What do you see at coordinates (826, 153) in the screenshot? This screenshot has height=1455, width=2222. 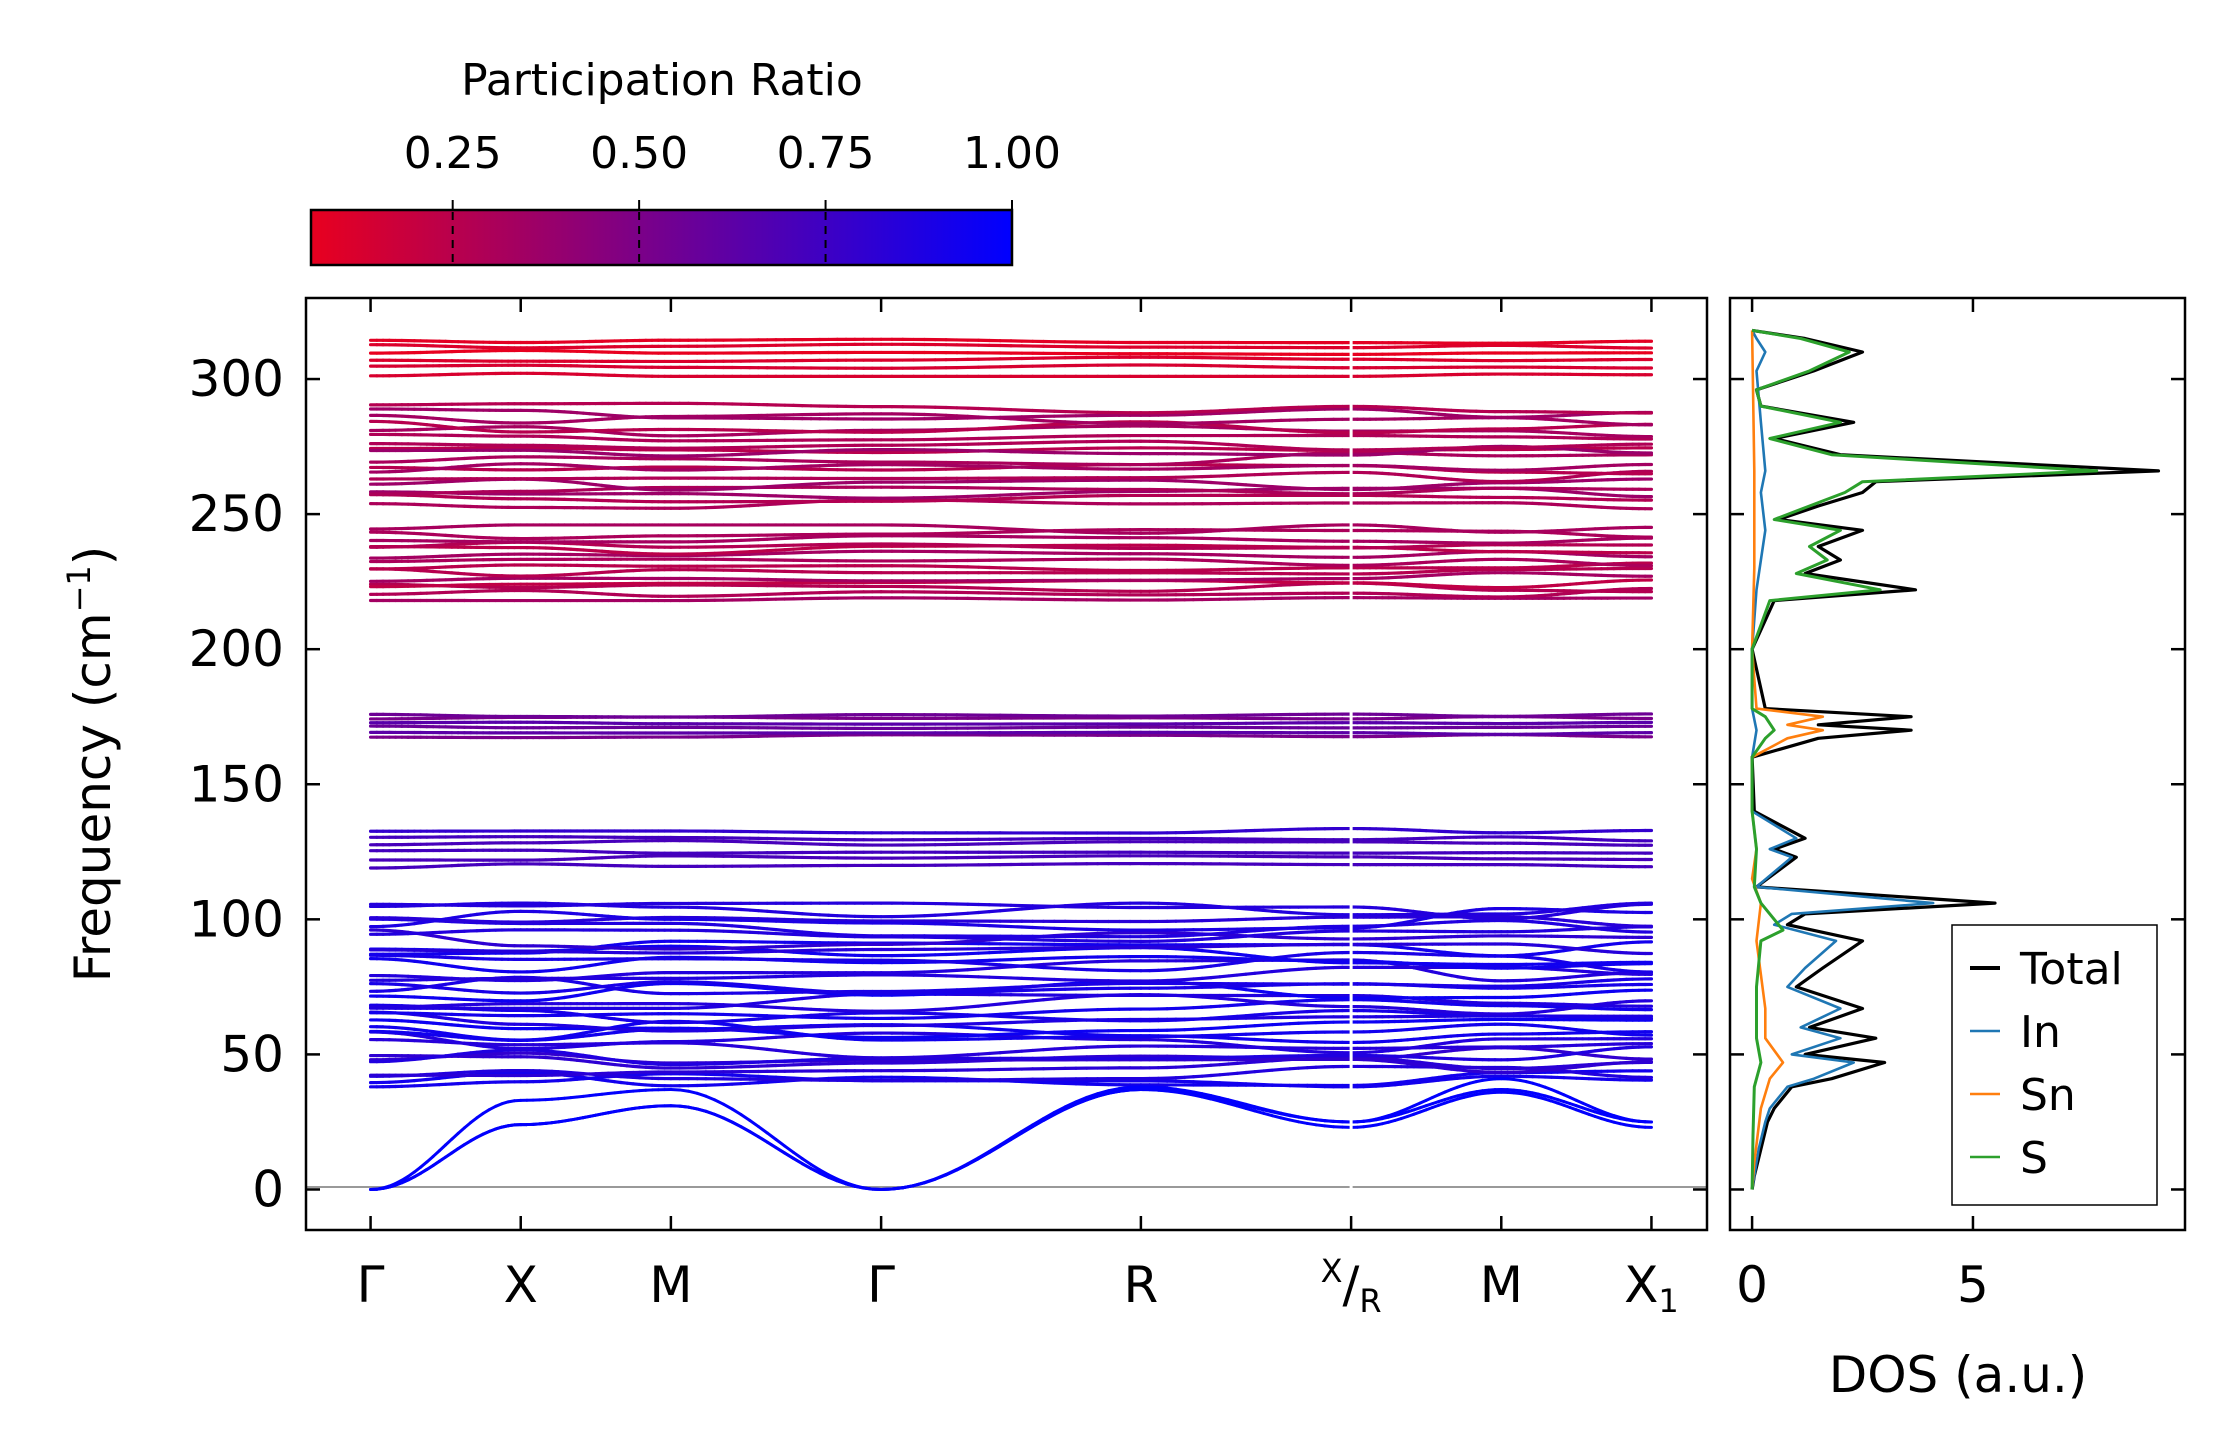 I see `colorbar-tick-label: 0.75` at bounding box center [826, 153].